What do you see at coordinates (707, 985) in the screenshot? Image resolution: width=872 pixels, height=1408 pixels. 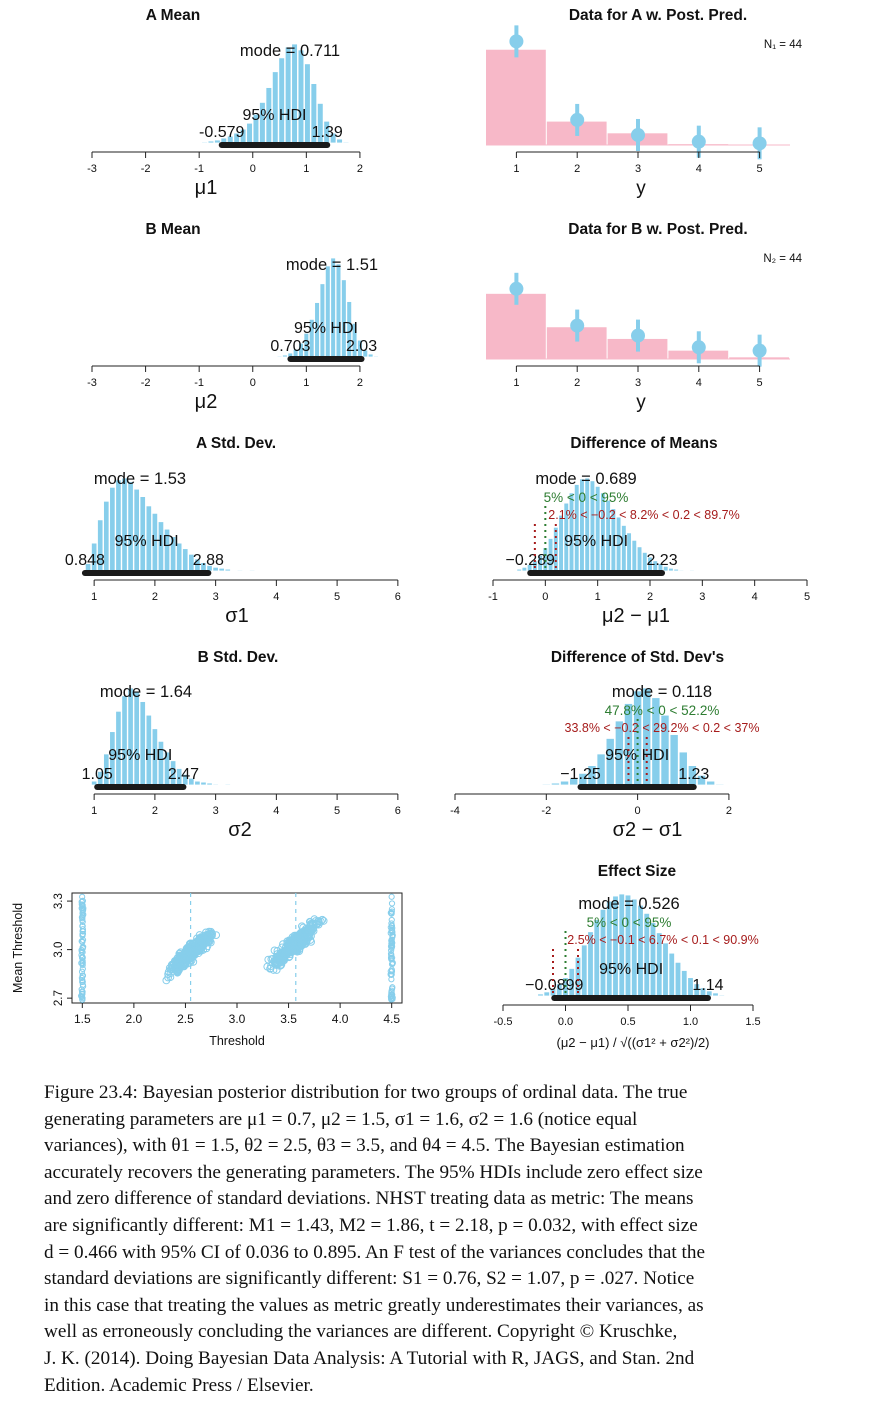 I see `hdi-high-label: 1.14` at bounding box center [707, 985].